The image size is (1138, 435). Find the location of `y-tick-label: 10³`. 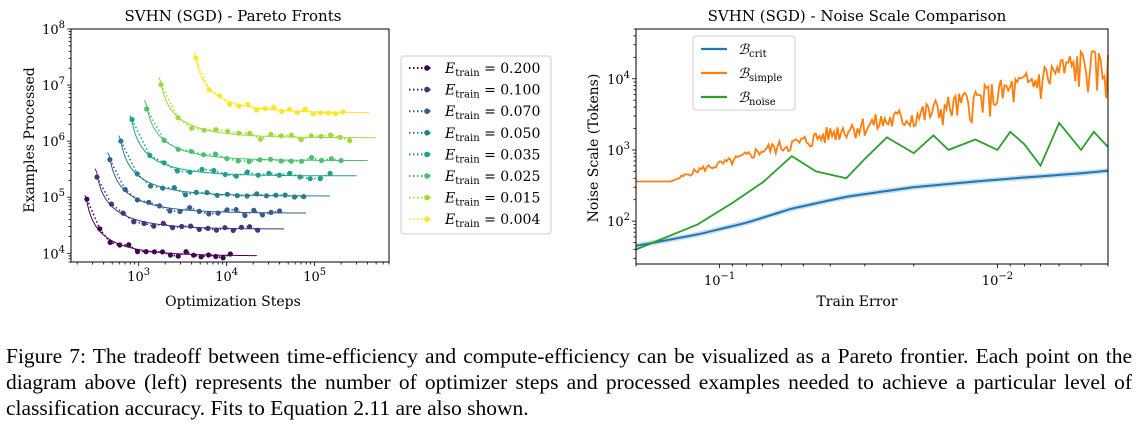

y-tick-label: 10³ is located at coordinates (618, 150).